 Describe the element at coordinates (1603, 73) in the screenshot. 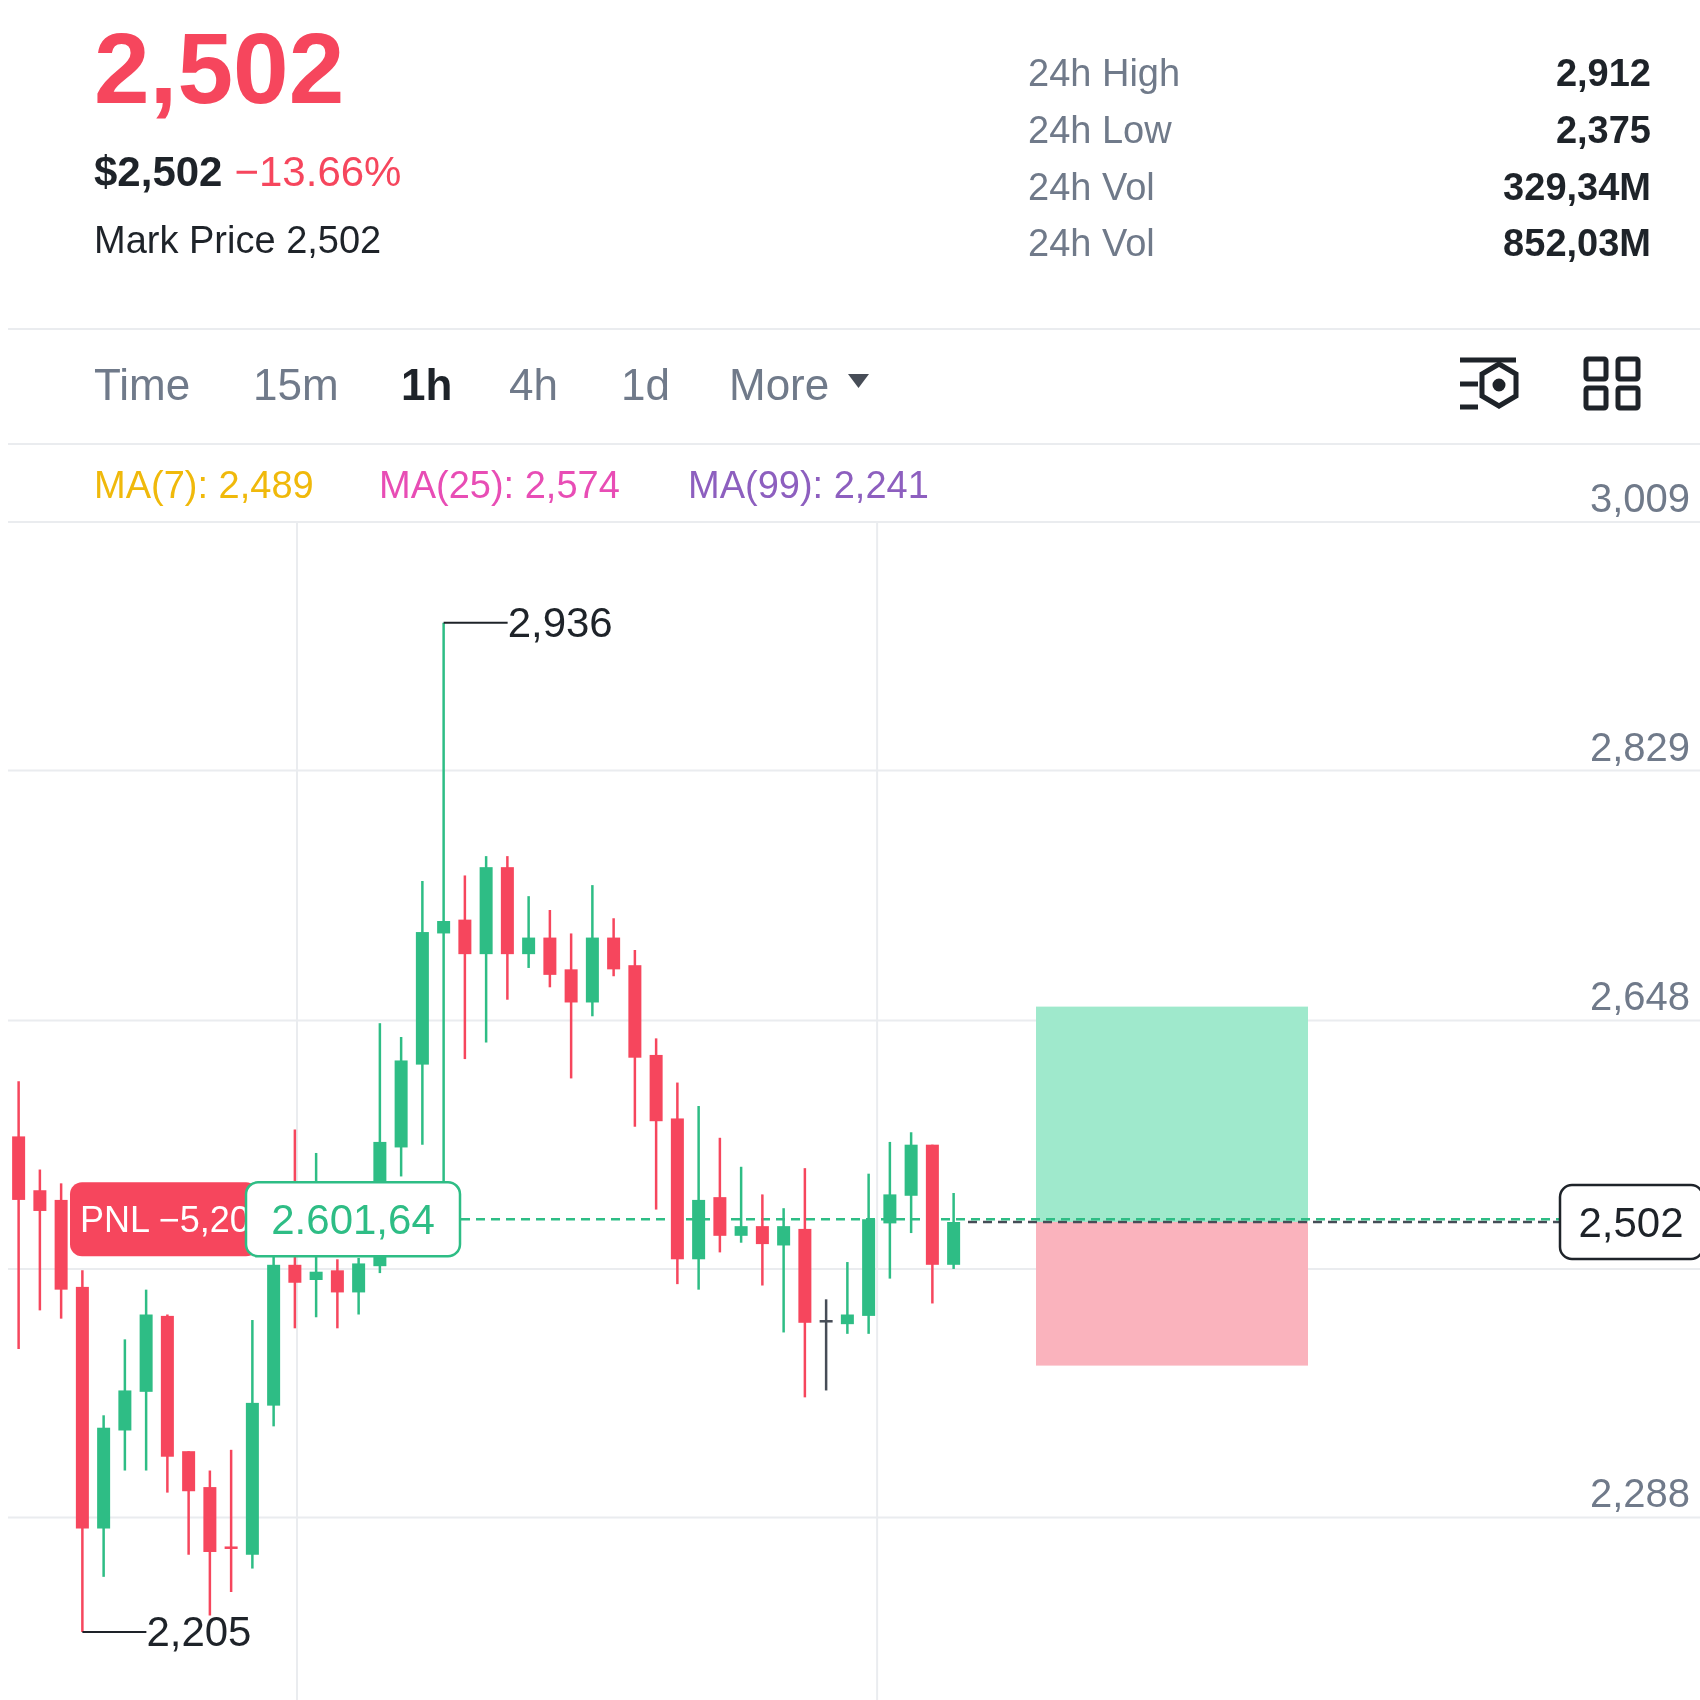

I see `text: 2,912` at that location.